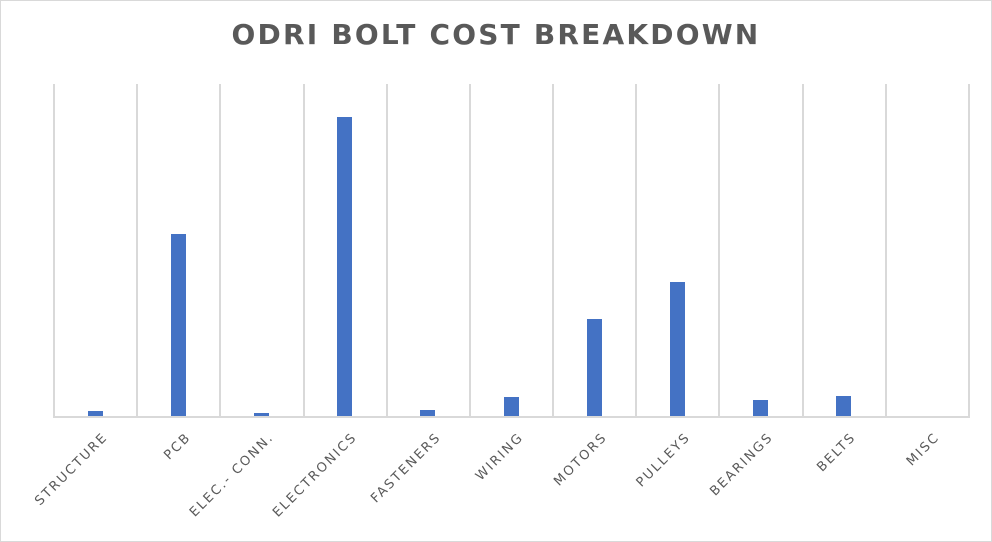 Image resolution: width=992 pixels, height=542 pixels. I want to click on bar-motors, so click(594, 367).